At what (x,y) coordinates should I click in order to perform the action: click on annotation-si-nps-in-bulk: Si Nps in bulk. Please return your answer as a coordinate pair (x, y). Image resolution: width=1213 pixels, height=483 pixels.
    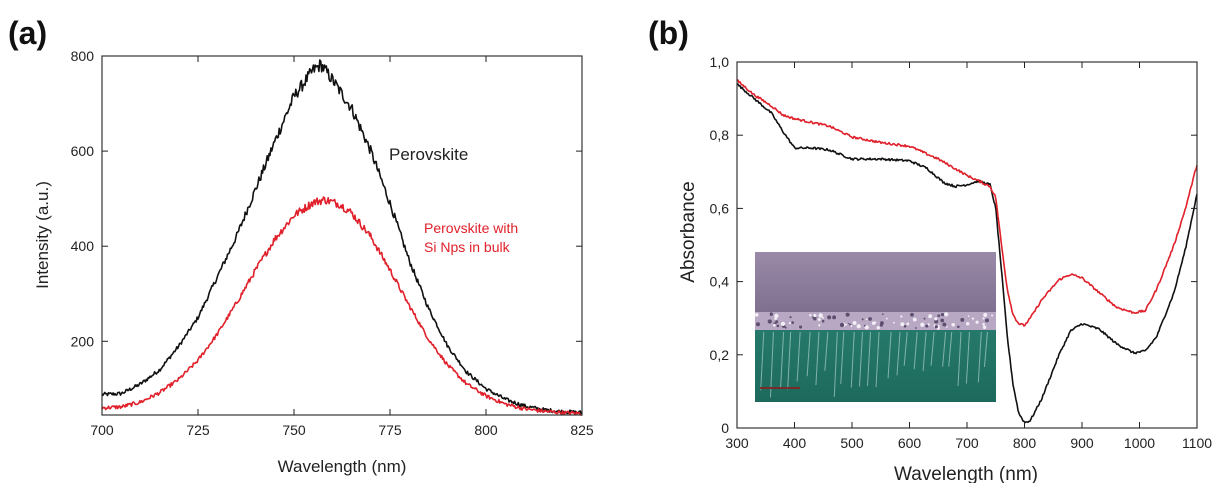
    Looking at the image, I should click on (467, 247).